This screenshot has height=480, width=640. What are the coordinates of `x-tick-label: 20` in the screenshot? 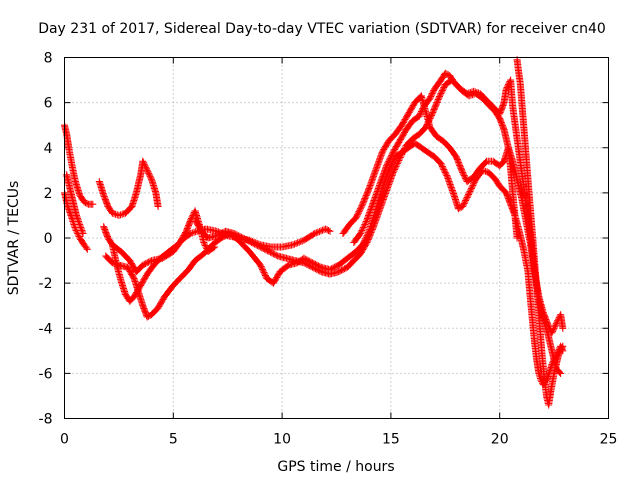 It's located at (500, 440).